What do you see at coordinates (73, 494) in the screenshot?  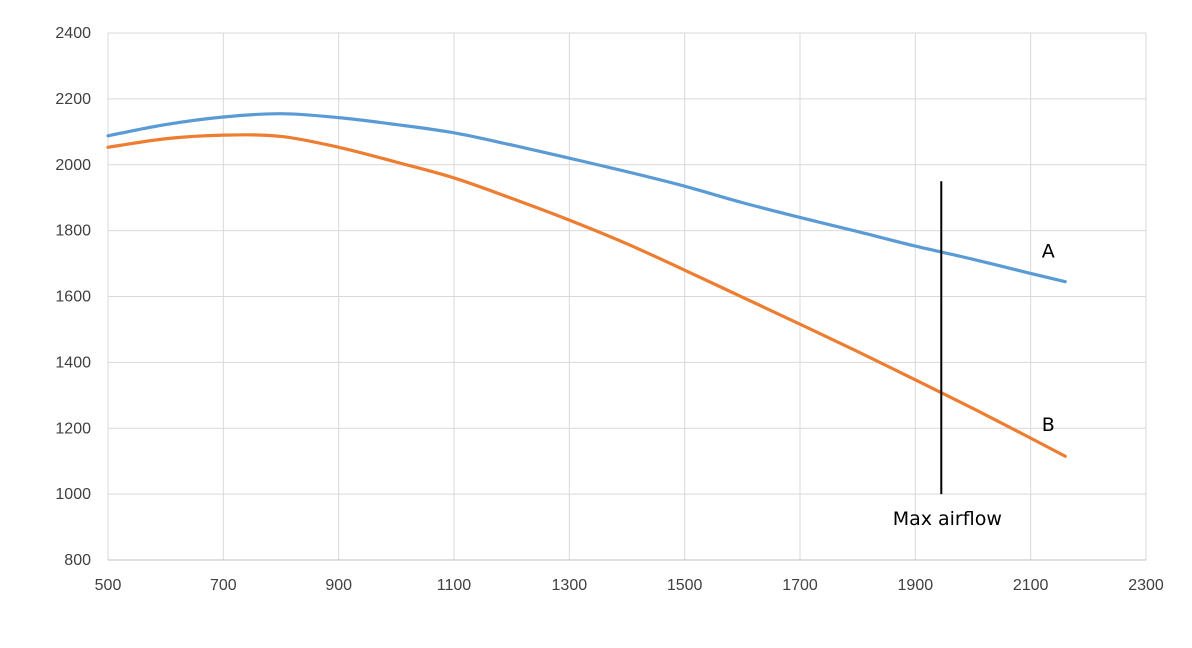 I see `y-tick-label: 1000` at bounding box center [73, 494].